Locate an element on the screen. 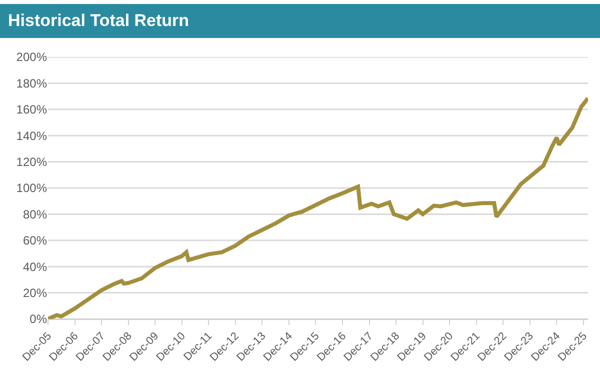  y-tick-label: 20% is located at coordinates (35, 293).